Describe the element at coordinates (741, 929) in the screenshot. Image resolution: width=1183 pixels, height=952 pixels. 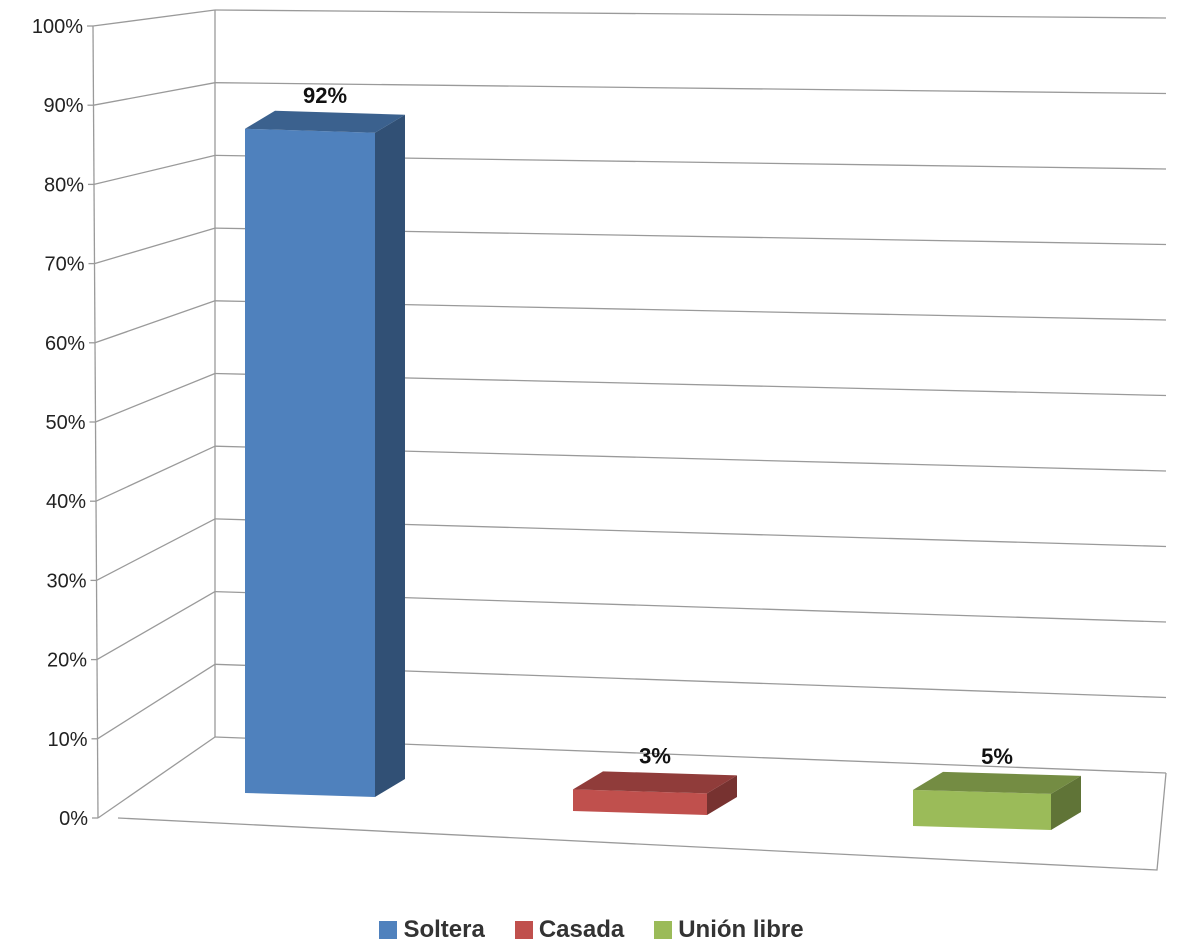
I see `legend-label-union-libre: Unión libre` at that location.